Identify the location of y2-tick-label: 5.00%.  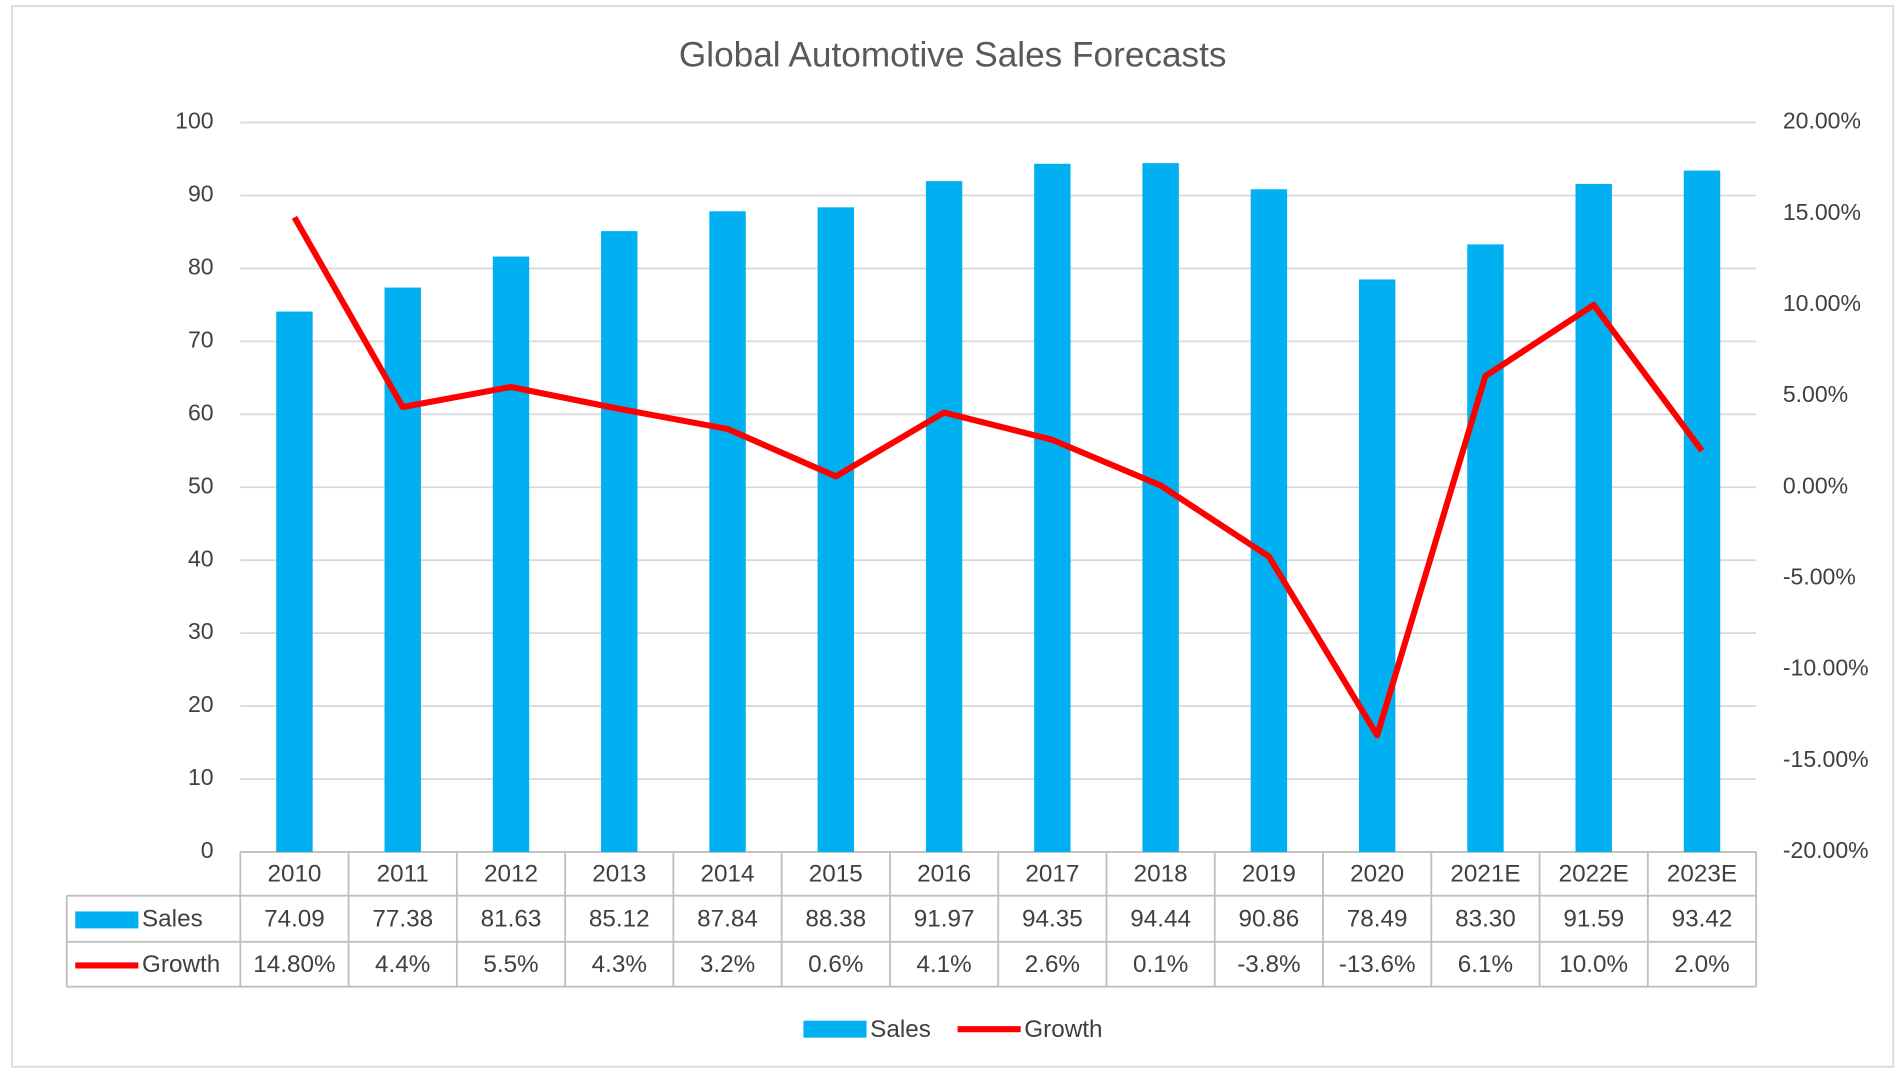
(1815, 394).